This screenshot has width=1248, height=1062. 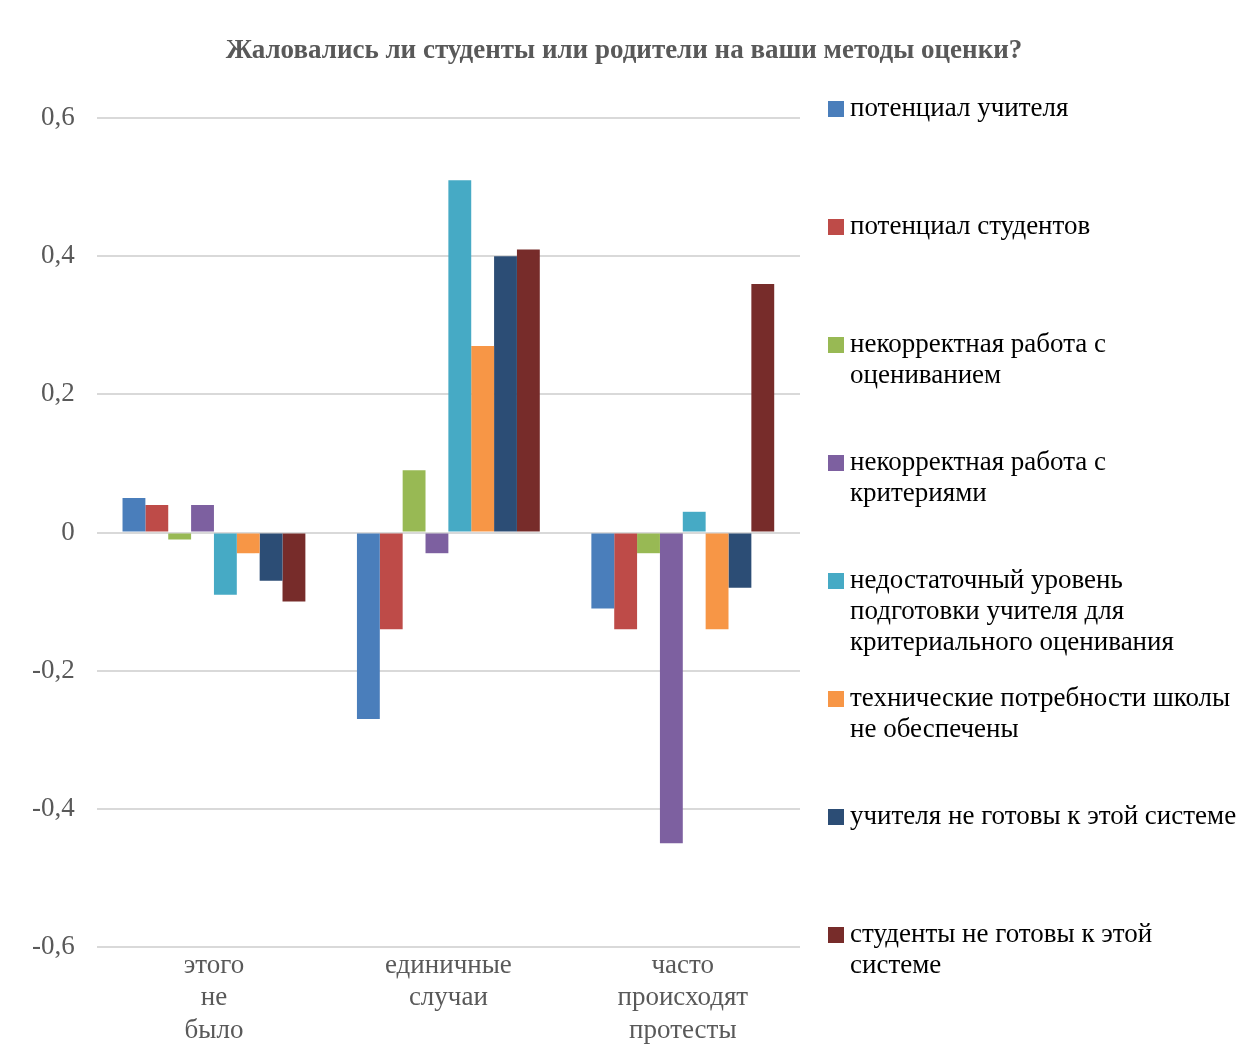 What do you see at coordinates (57, 392) in the screenshot?
I see `y-tick-label: 0,2` at bounding box center [57, 392].